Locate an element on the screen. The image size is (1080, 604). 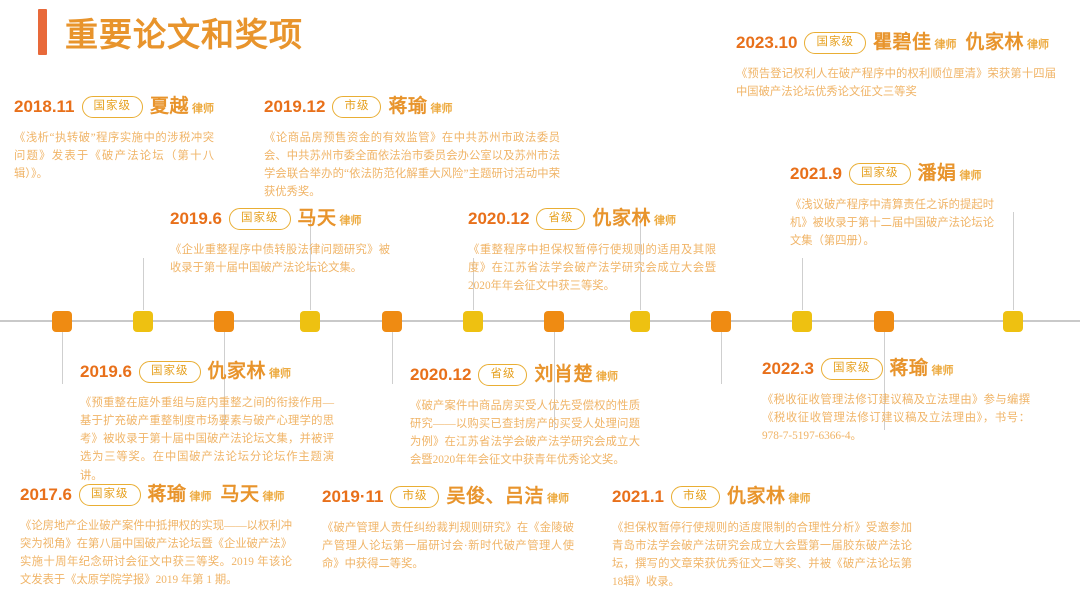
entry-date: 2022.3 is located at coordinates (788, 369).